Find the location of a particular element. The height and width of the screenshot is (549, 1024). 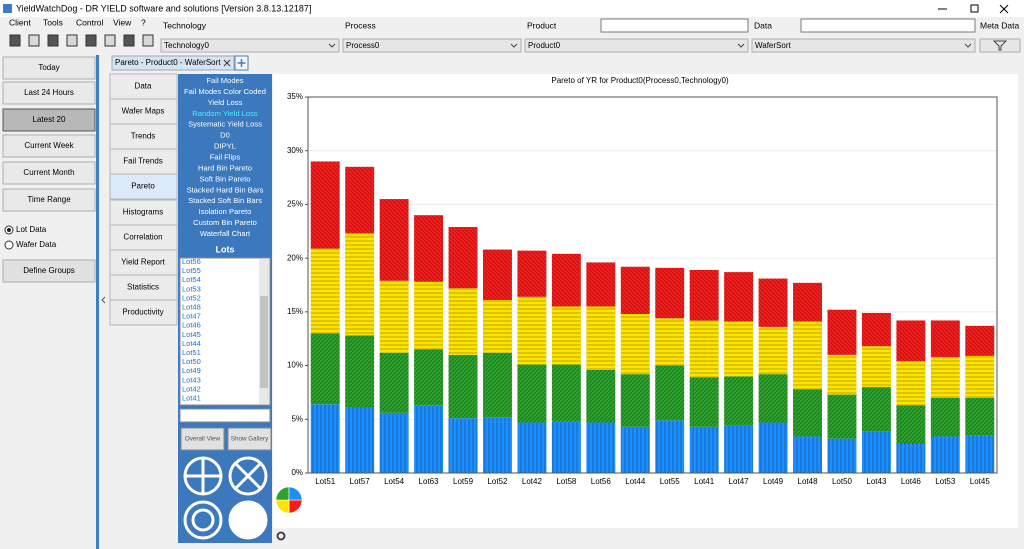

lot-item: Lot53 is located at coordinates (191, 288).